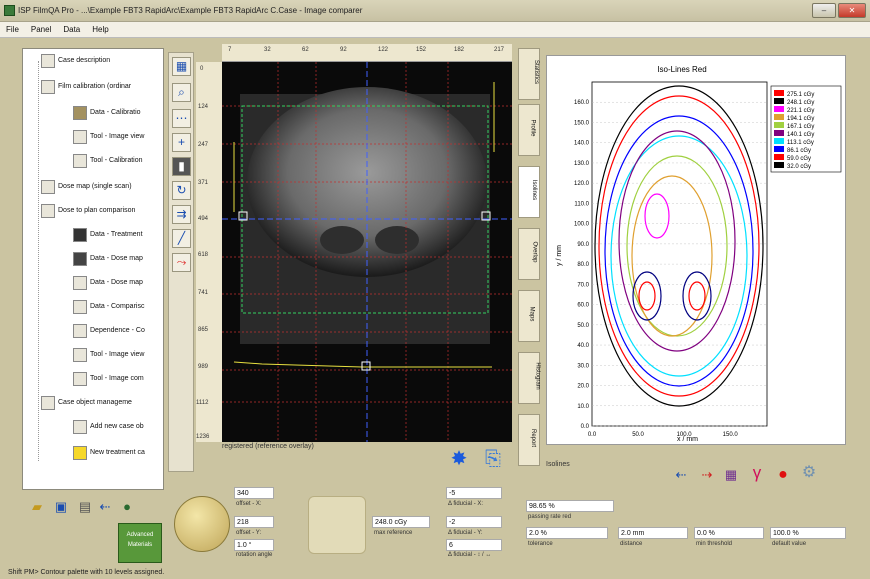 This screenshot has height=579, width=870. What do you see at coordinates (61, 506) in the screenshot?
I see `save-icon: ▣` at bounding box center [61, 506].